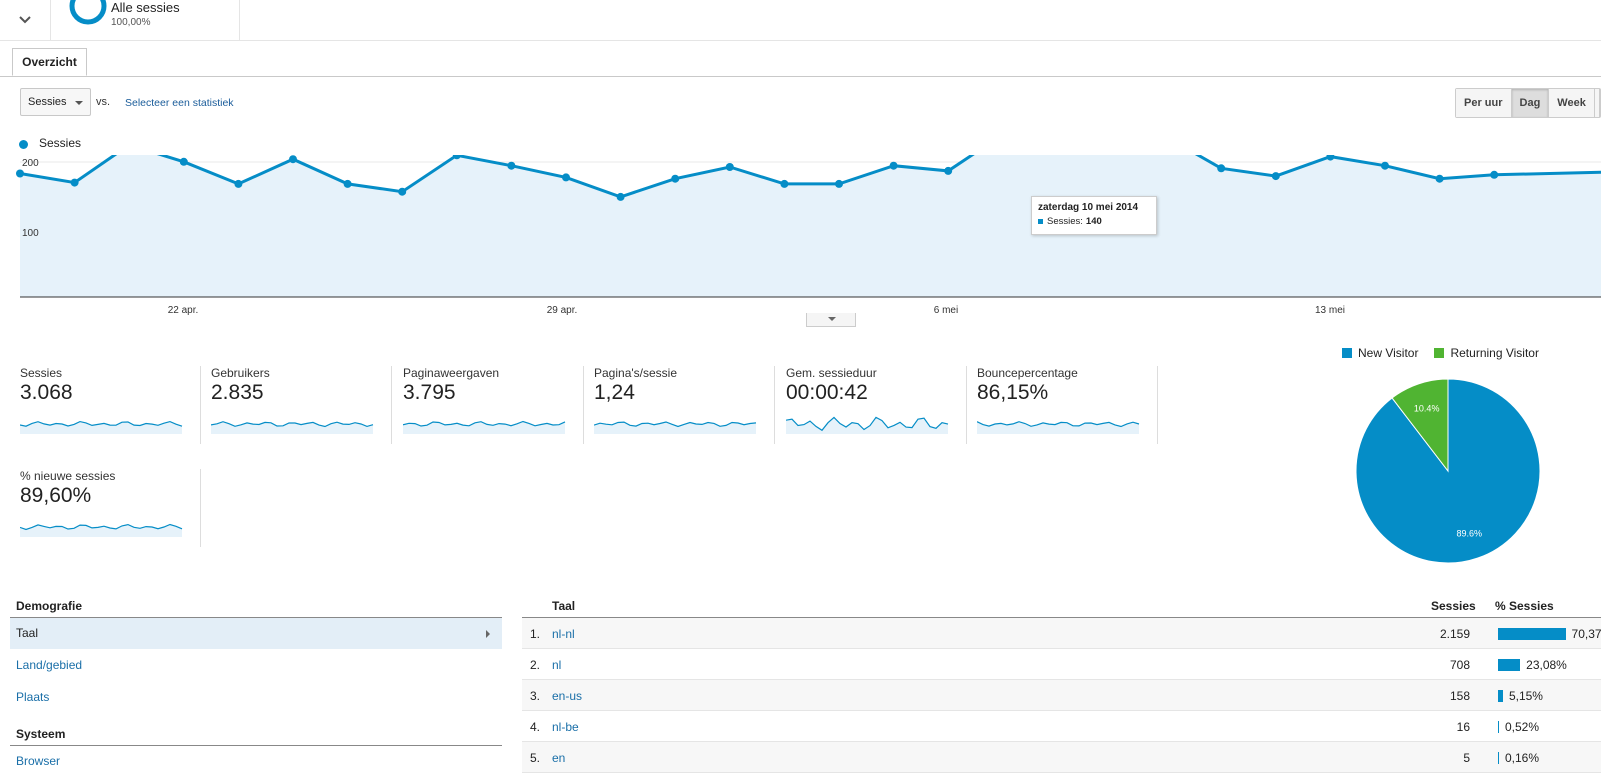  I want to click on tab-overzicht: Overzicht, so click(49, 62).